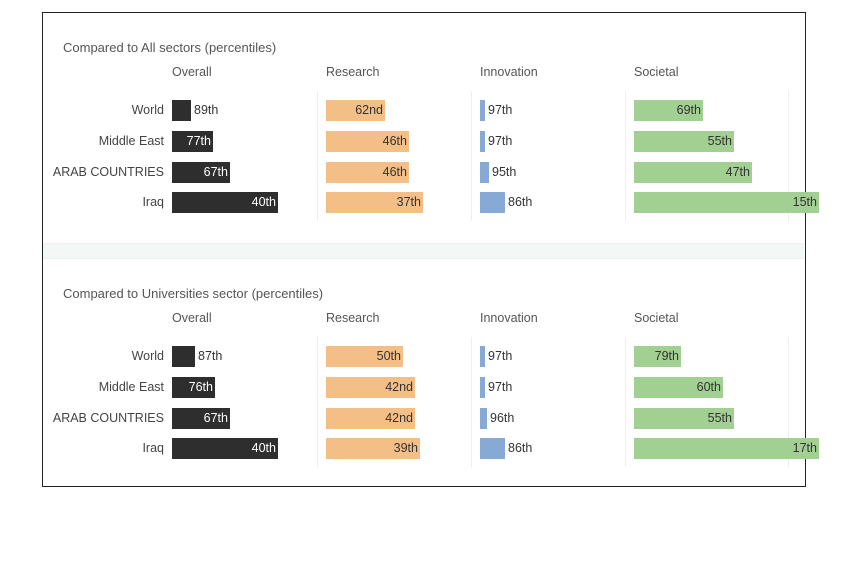  Describe the element at coordinates (719, 418) in the screenshot. I see `bar-label-societal-arab-countries: 55th` at that location.